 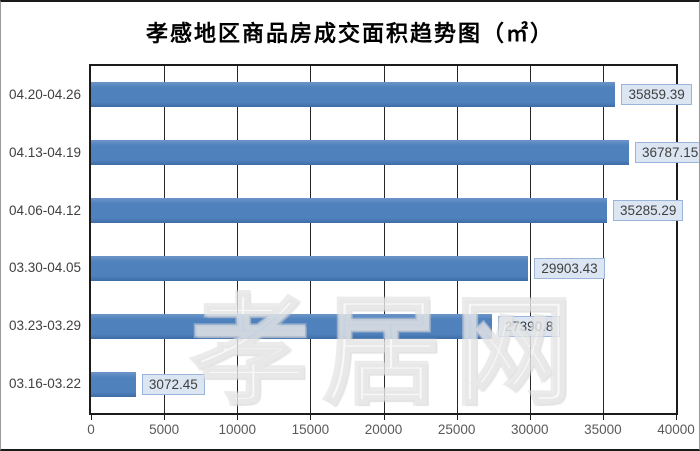 I want to click on x-axis-label: 25000, so click(x=456, y=429).